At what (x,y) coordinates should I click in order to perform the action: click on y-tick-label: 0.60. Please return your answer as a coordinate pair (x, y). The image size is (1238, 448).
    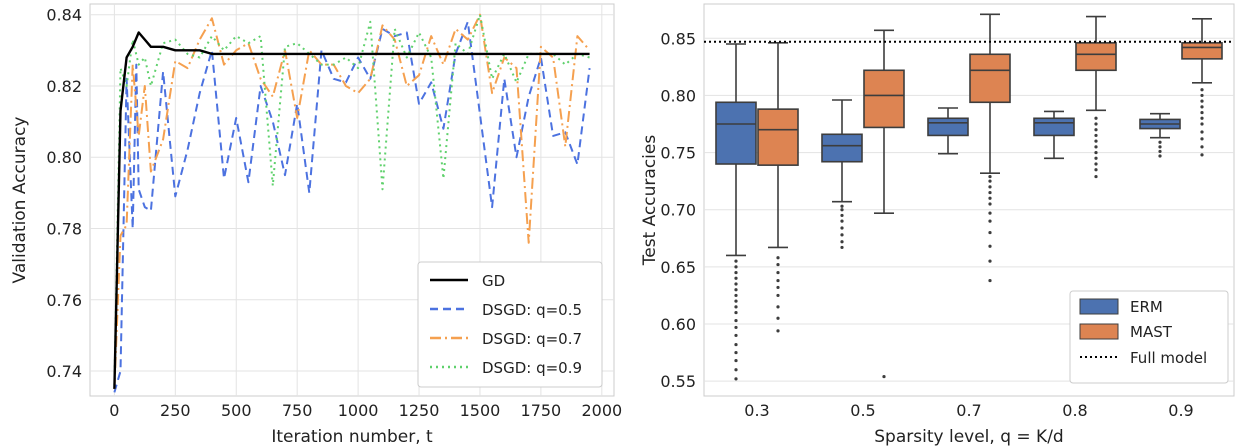
    Looking at the image, I should click on (678, 324).